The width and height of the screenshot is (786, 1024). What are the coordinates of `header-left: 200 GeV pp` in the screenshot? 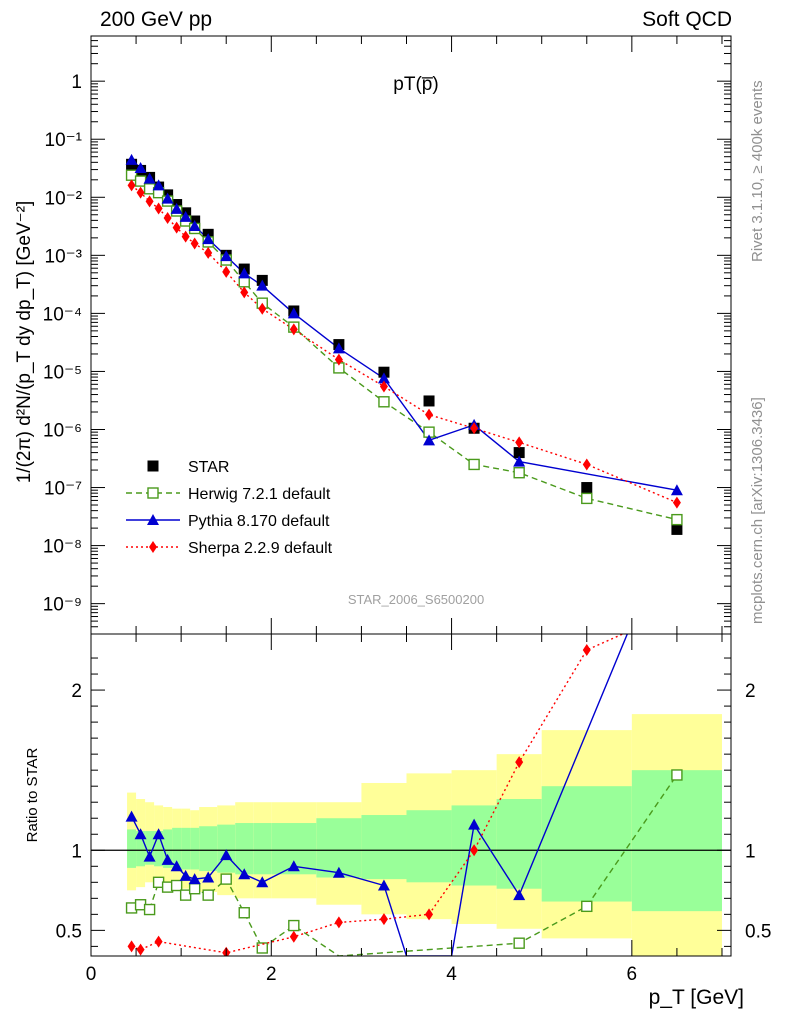 It's located at (156, 19).